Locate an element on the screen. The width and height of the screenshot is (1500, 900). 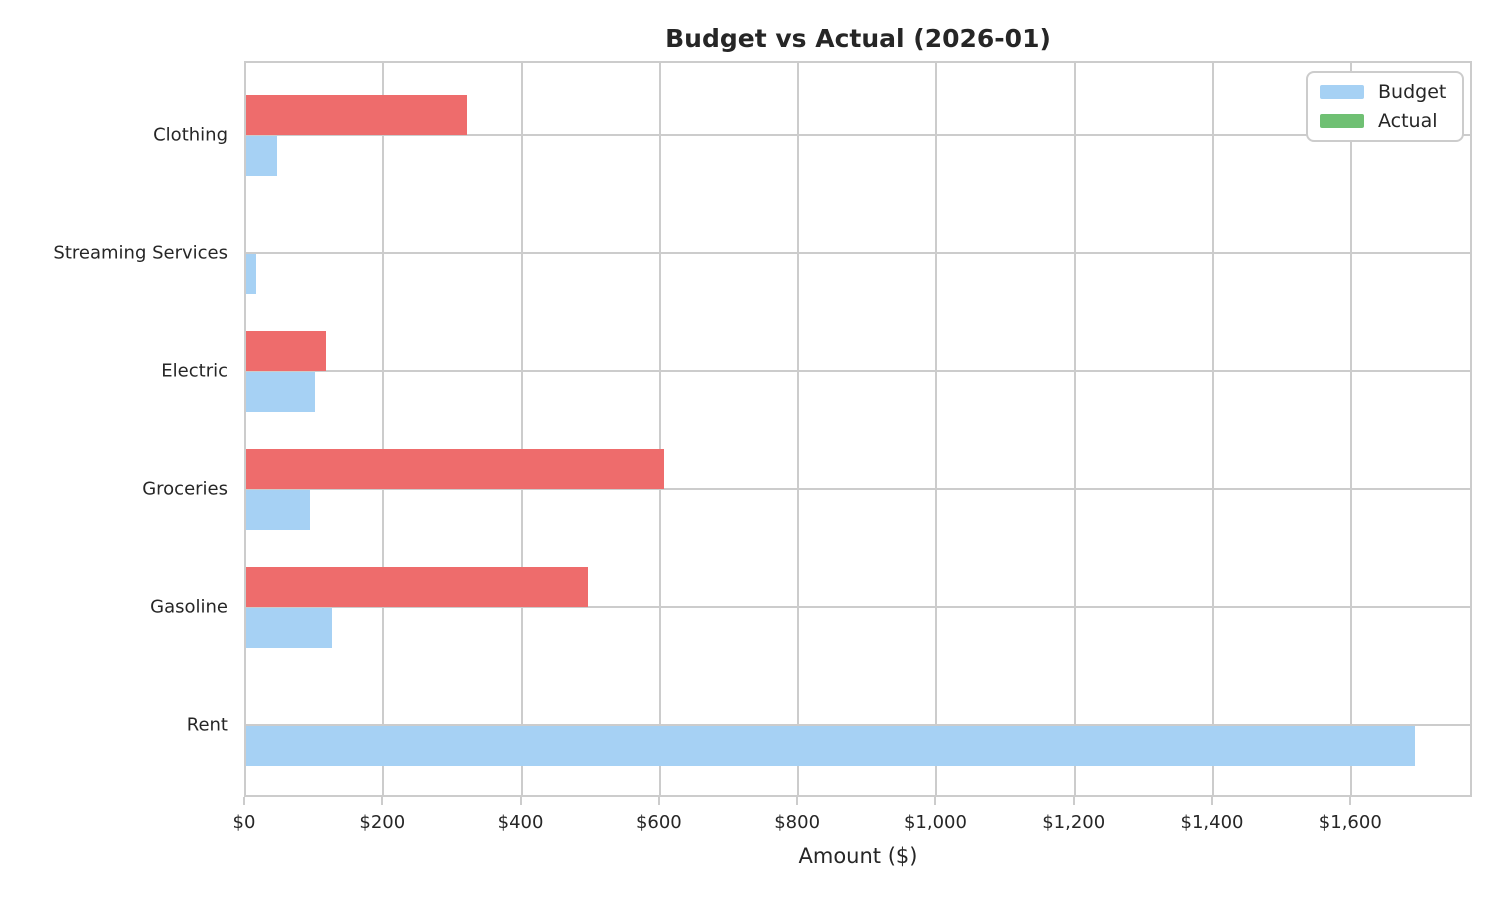
y-tick-label: Streaming Services is located at coordinates (140, 253).